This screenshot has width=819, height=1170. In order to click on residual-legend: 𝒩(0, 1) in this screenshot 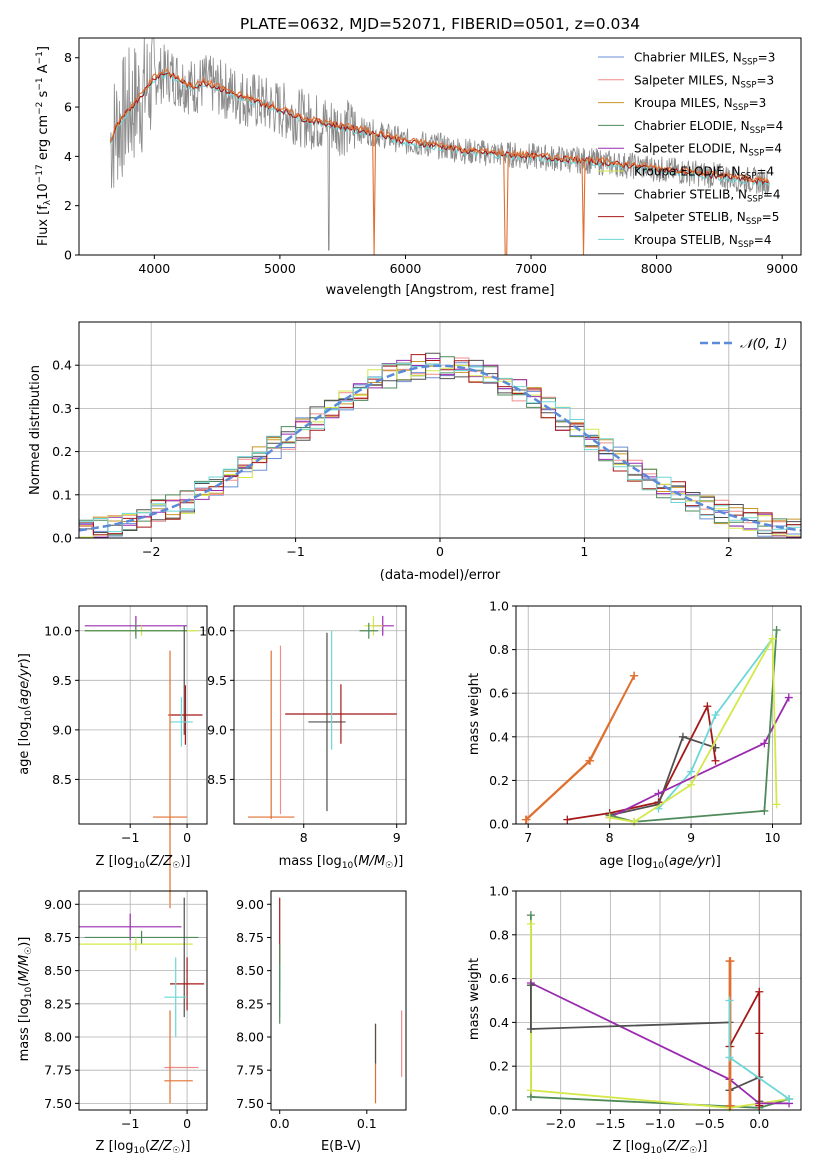, I will do `click(743, 344)`.